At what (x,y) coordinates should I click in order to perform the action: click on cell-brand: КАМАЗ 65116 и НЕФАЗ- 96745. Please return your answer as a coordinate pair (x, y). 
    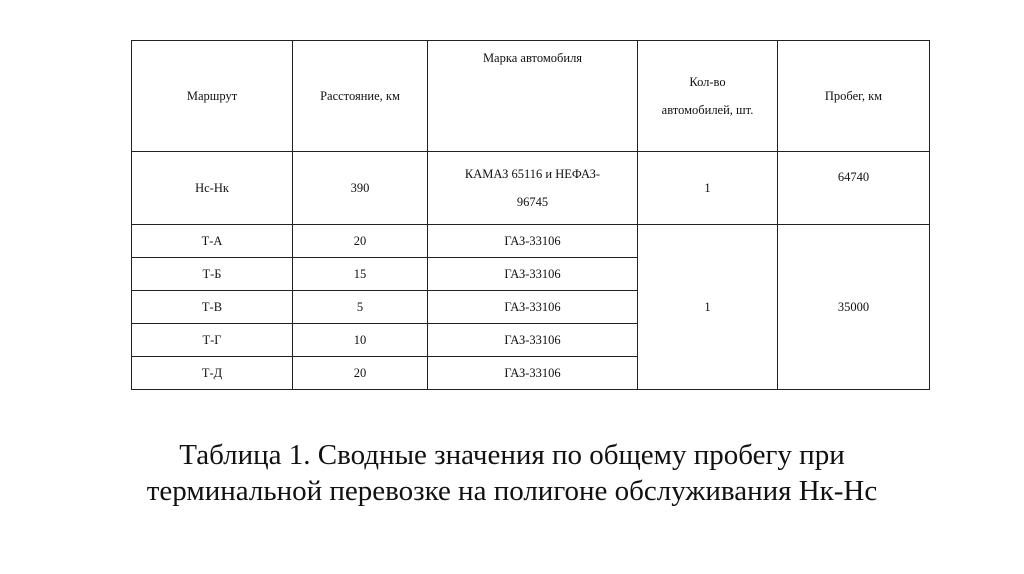
    Looking at the image, I should click on (532, 188).